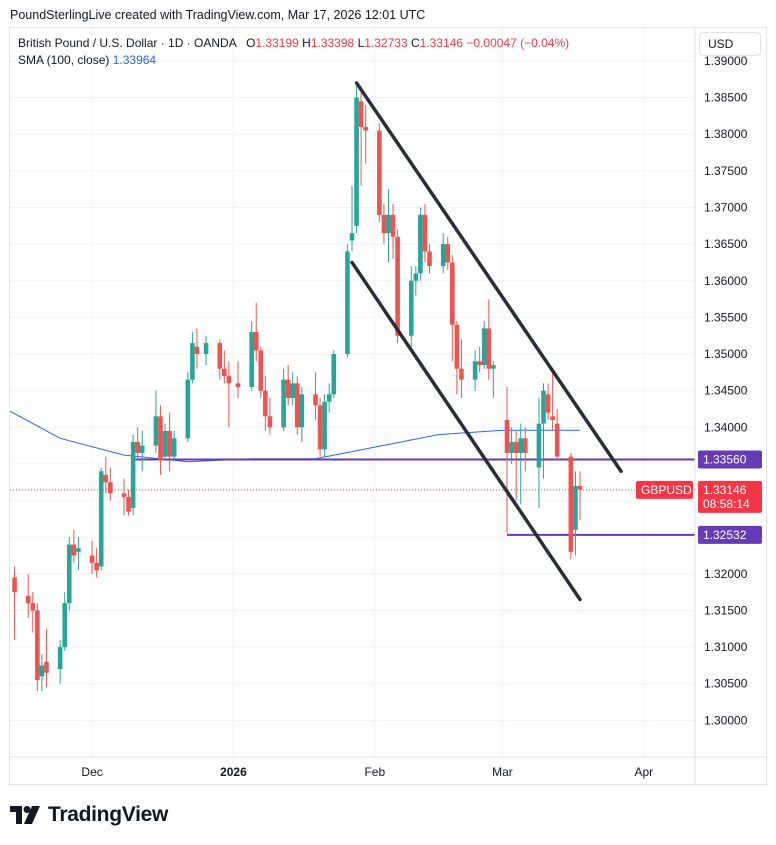  What do you see at coordinates (726, 427) in the screenshot?
I see `y-tick-label: 1.34000` at bounding box center [726, 427].